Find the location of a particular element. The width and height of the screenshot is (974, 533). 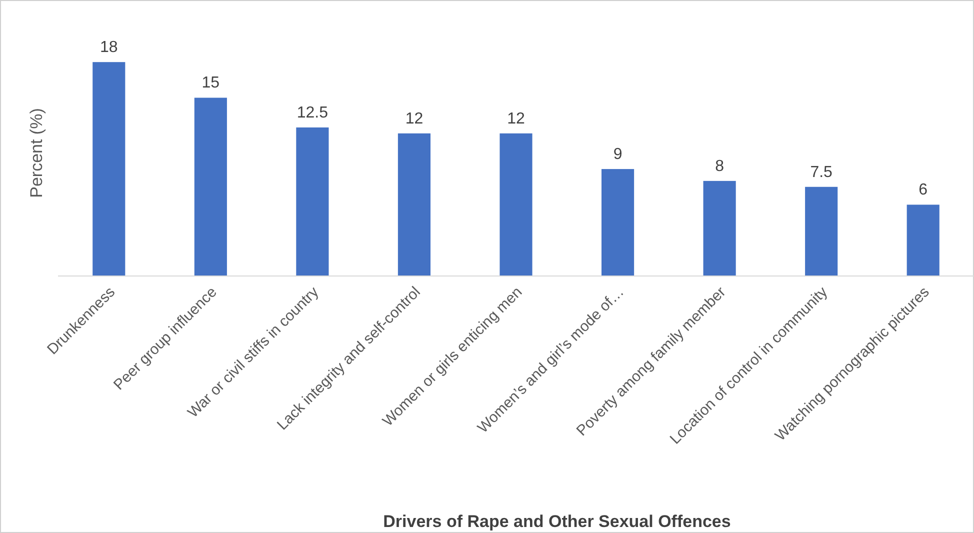

data-label: 9 is located at coordinates (617, 155).